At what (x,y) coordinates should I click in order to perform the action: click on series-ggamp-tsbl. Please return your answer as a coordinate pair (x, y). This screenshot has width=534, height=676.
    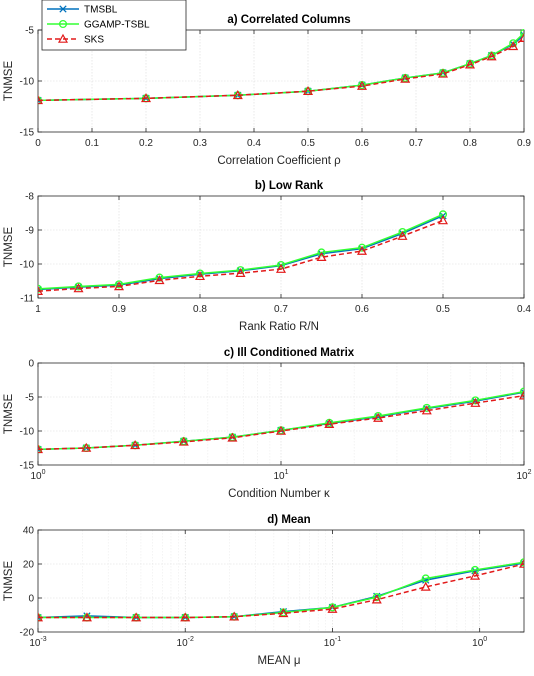
    Looking at the image, I should click on (243, 251).